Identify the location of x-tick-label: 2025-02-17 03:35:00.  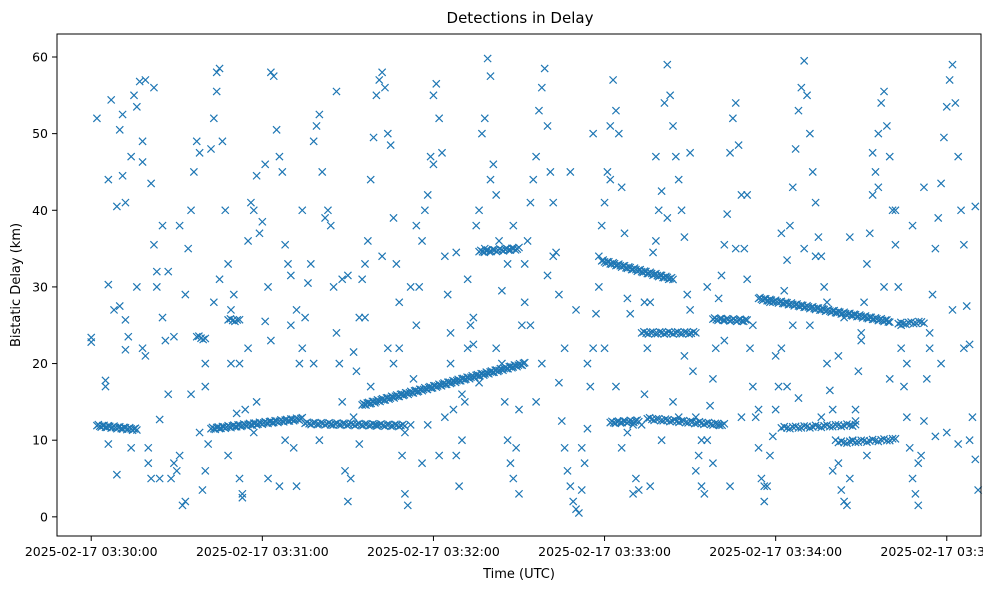
(931, 551).